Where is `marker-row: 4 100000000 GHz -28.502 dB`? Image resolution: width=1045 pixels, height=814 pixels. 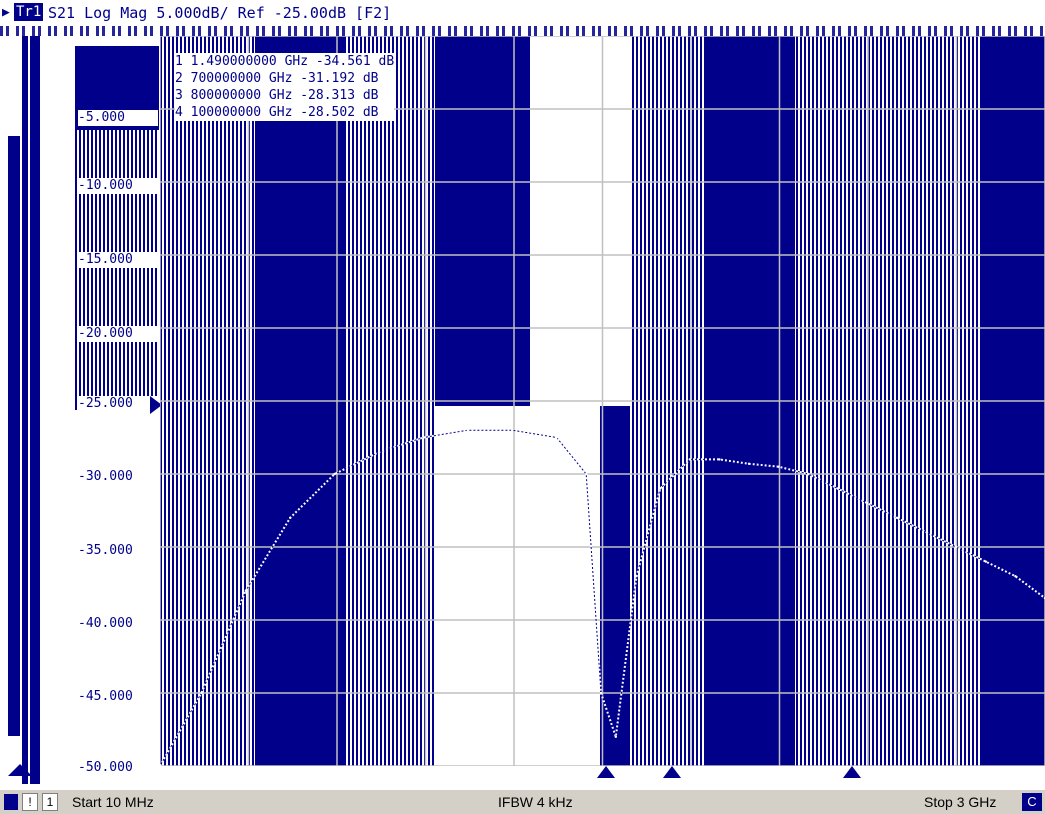 marker-row: 4 100000000 GHz -28.502 dB is located at coordinates (284, 112).